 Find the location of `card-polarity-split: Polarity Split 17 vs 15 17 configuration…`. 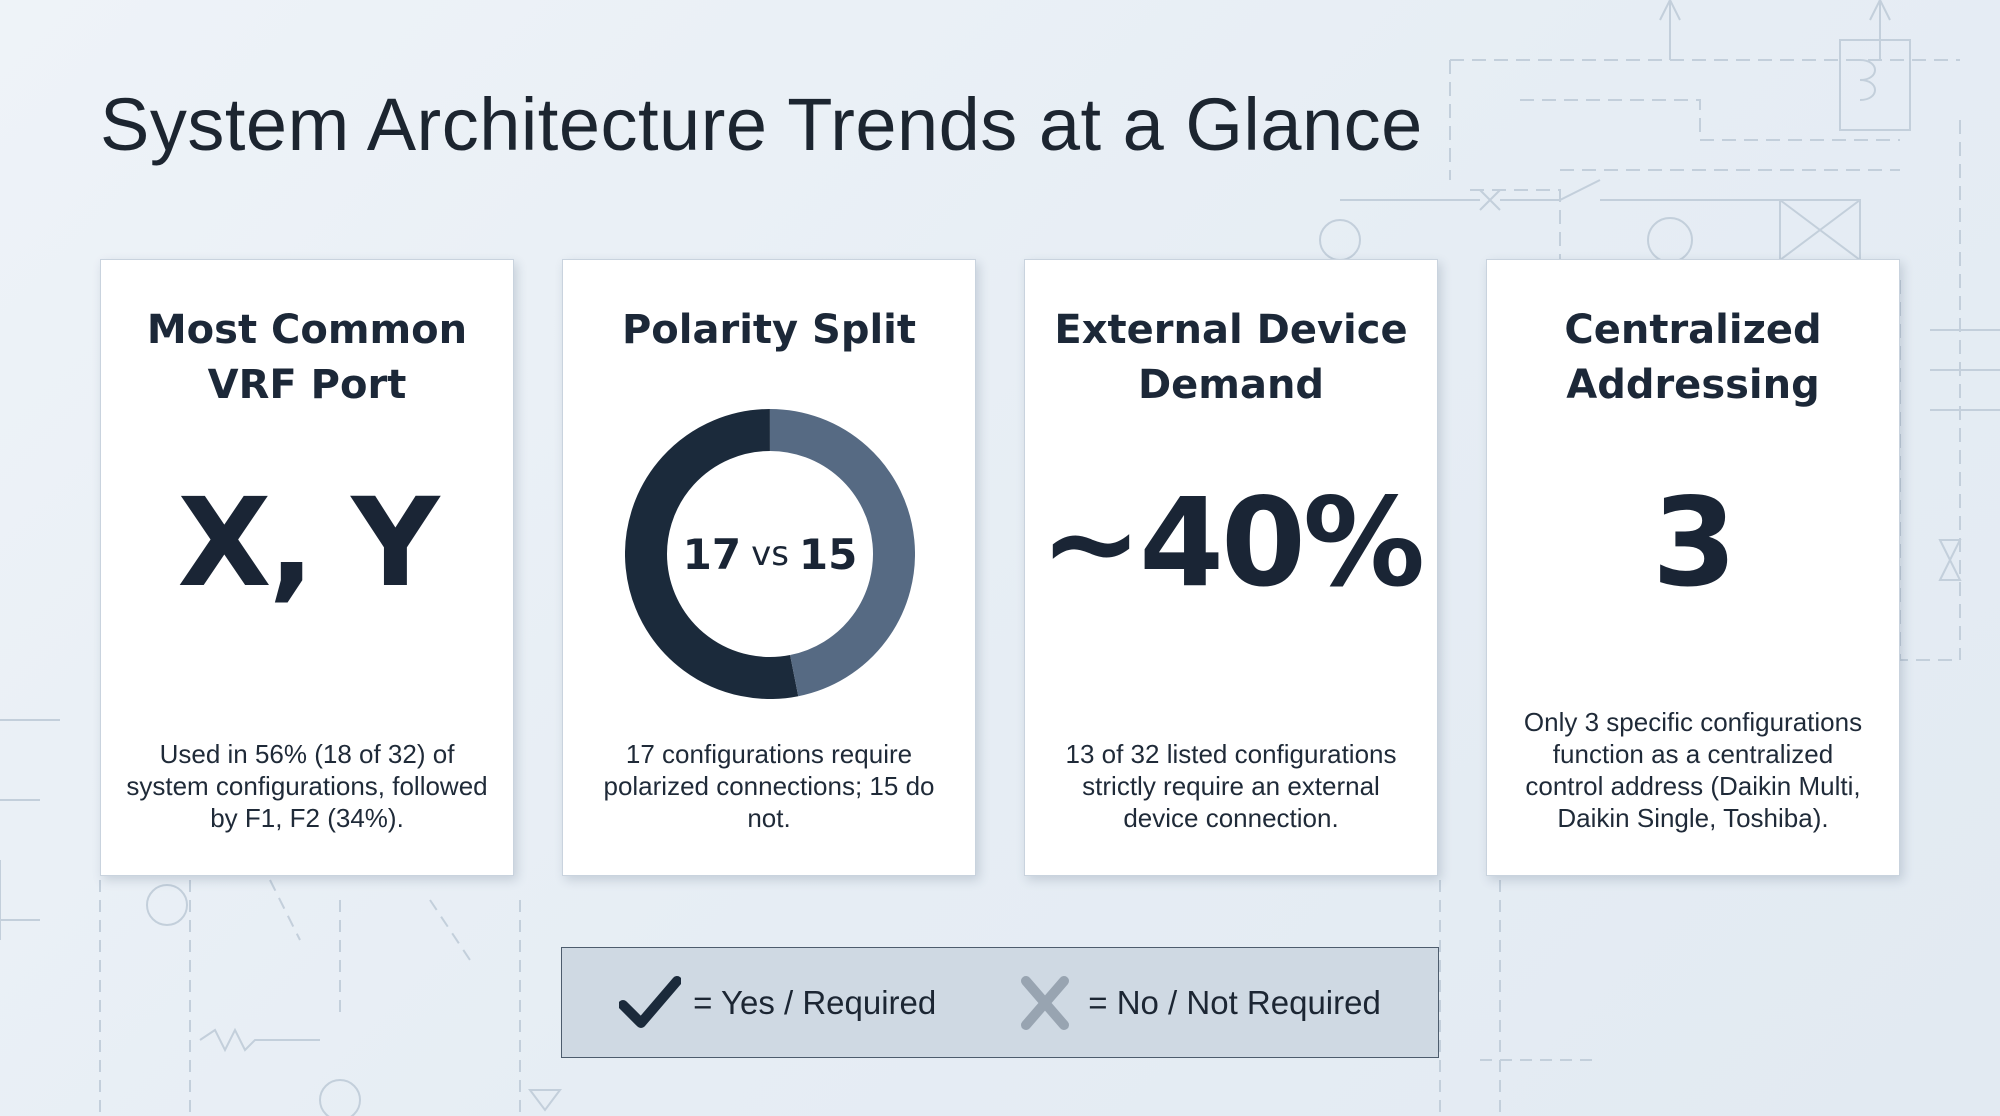

card-polarity-split: Polarity Split 17 vs 15 17 configuration… is located at coordinates (769, 567).